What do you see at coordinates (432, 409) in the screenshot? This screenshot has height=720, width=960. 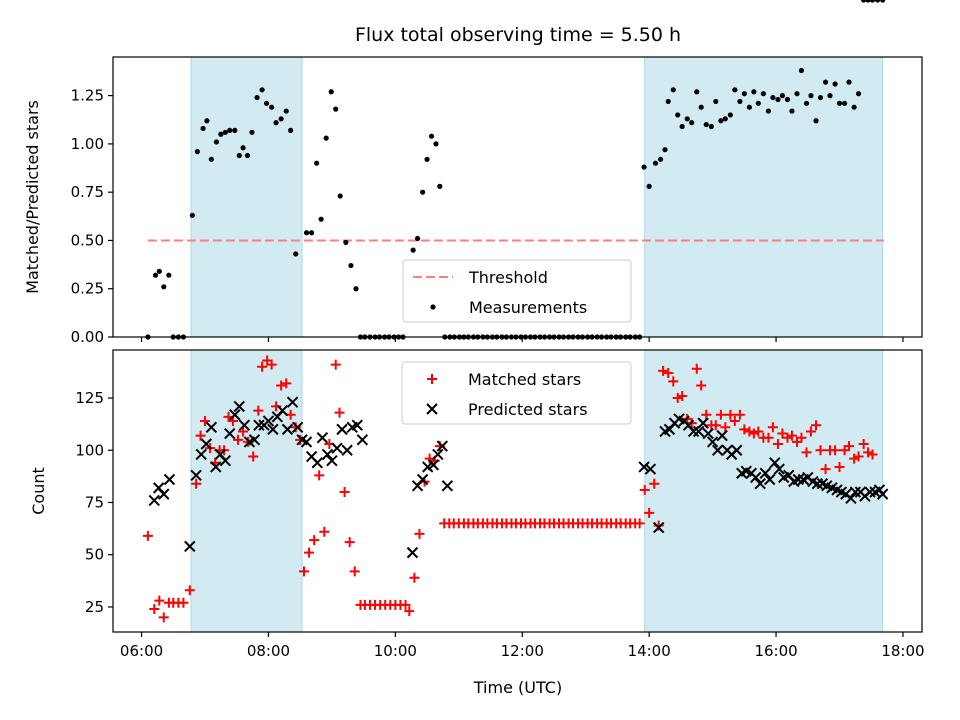 I see `legend-predicted-swatch` at bounding box center [432, 409].